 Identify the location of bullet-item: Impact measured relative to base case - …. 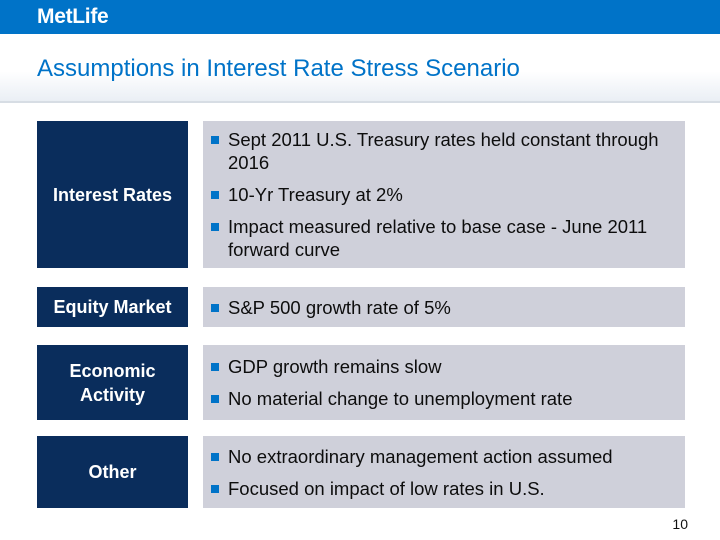
(445, 238).